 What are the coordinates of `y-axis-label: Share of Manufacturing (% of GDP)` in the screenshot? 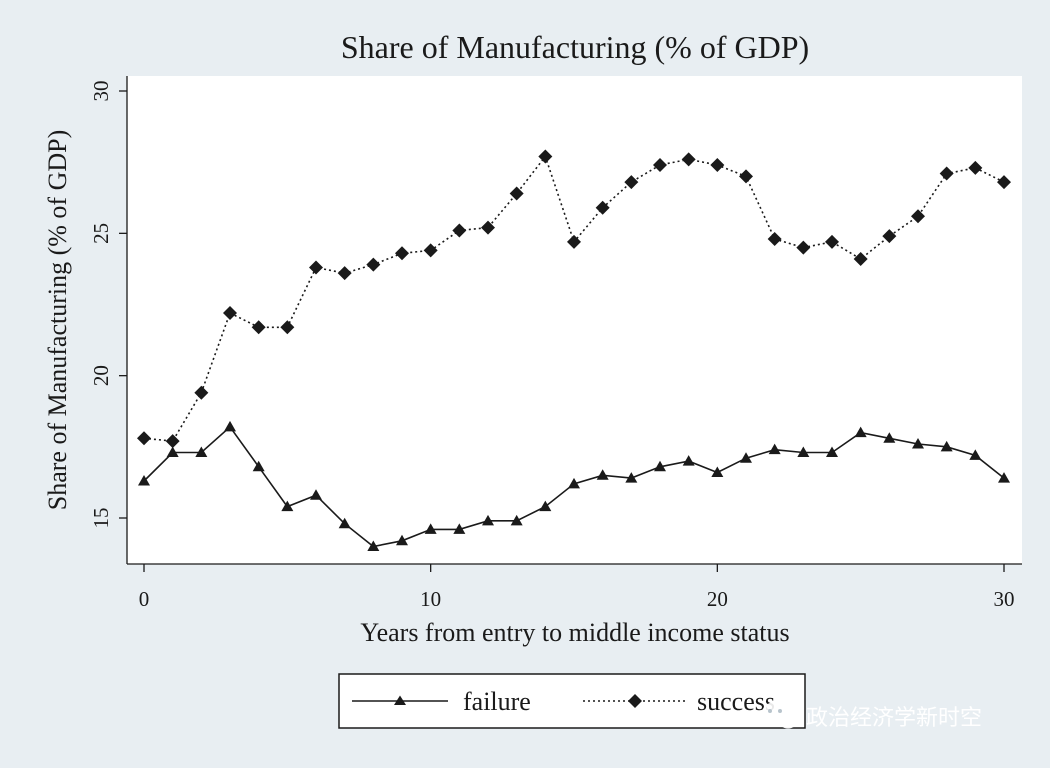 It's located at (57, 320).